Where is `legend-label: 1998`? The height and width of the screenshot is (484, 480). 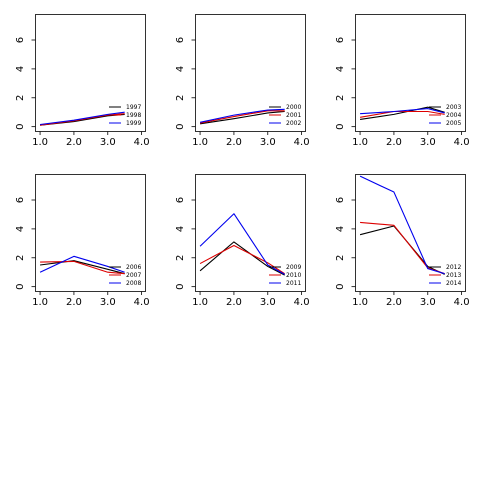 legend-label: 1998 is located at coordinates (133, 115).